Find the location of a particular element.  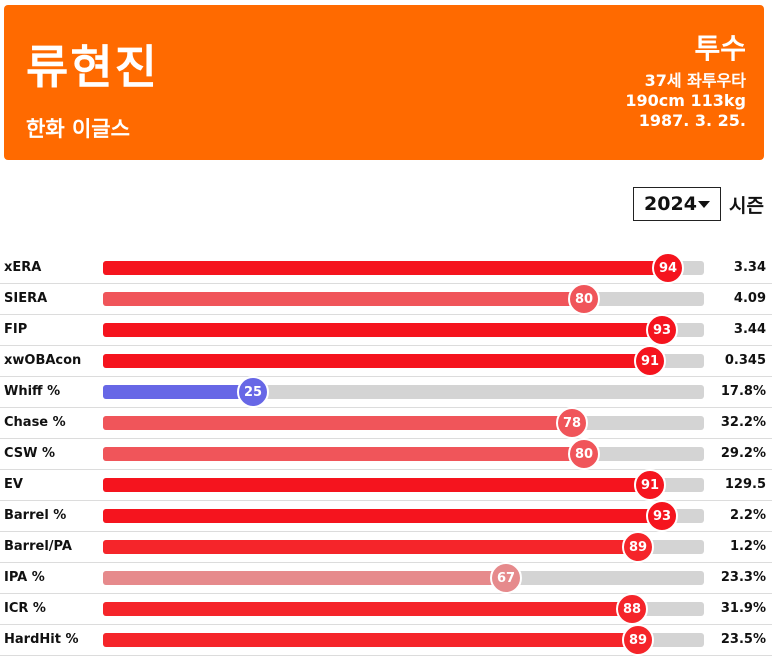

percentile-badge: 94 is located at coordinates (668, 268).